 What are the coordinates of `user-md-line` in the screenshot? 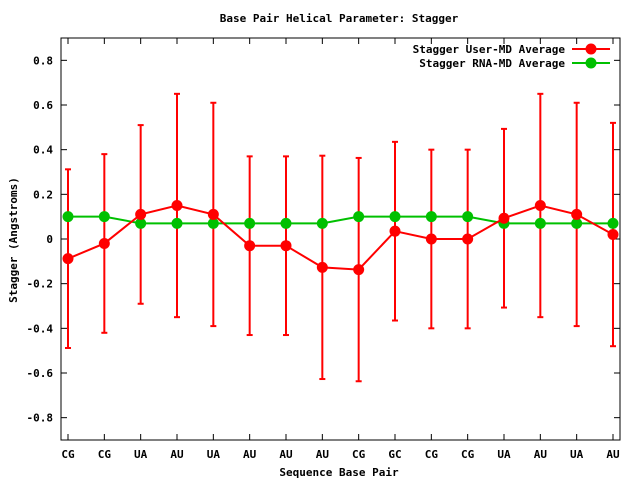 It's located at (340, 237).